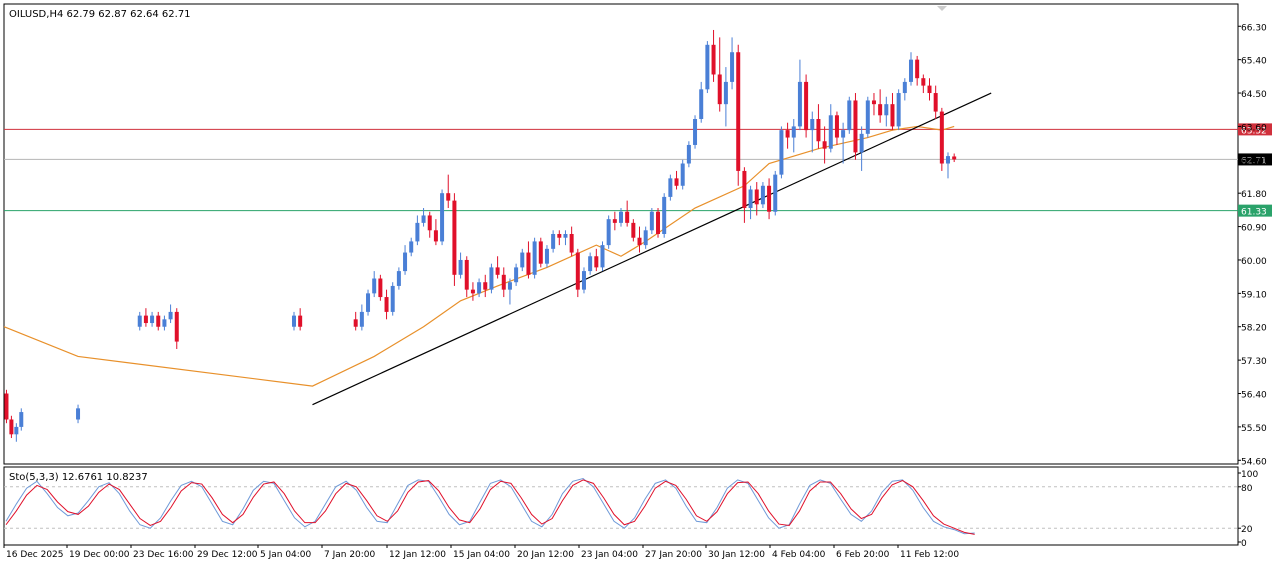 The image size is (1280, 571). I want to click on current-price-label: 62.71, so click(1254, 161).